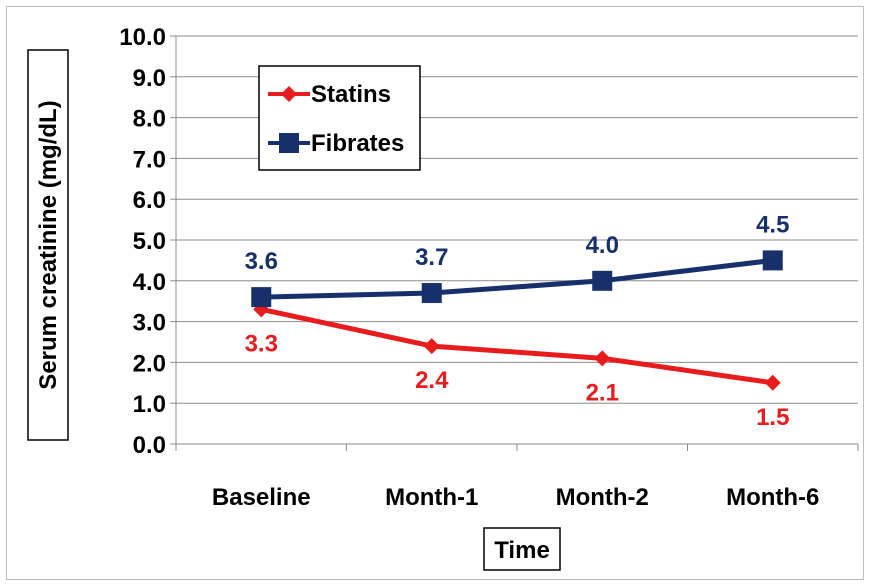 Image resolution: width=874 pixels, height=587 pixels. I want to click on data-label-fibrates: 3.7, so click(431, 257).